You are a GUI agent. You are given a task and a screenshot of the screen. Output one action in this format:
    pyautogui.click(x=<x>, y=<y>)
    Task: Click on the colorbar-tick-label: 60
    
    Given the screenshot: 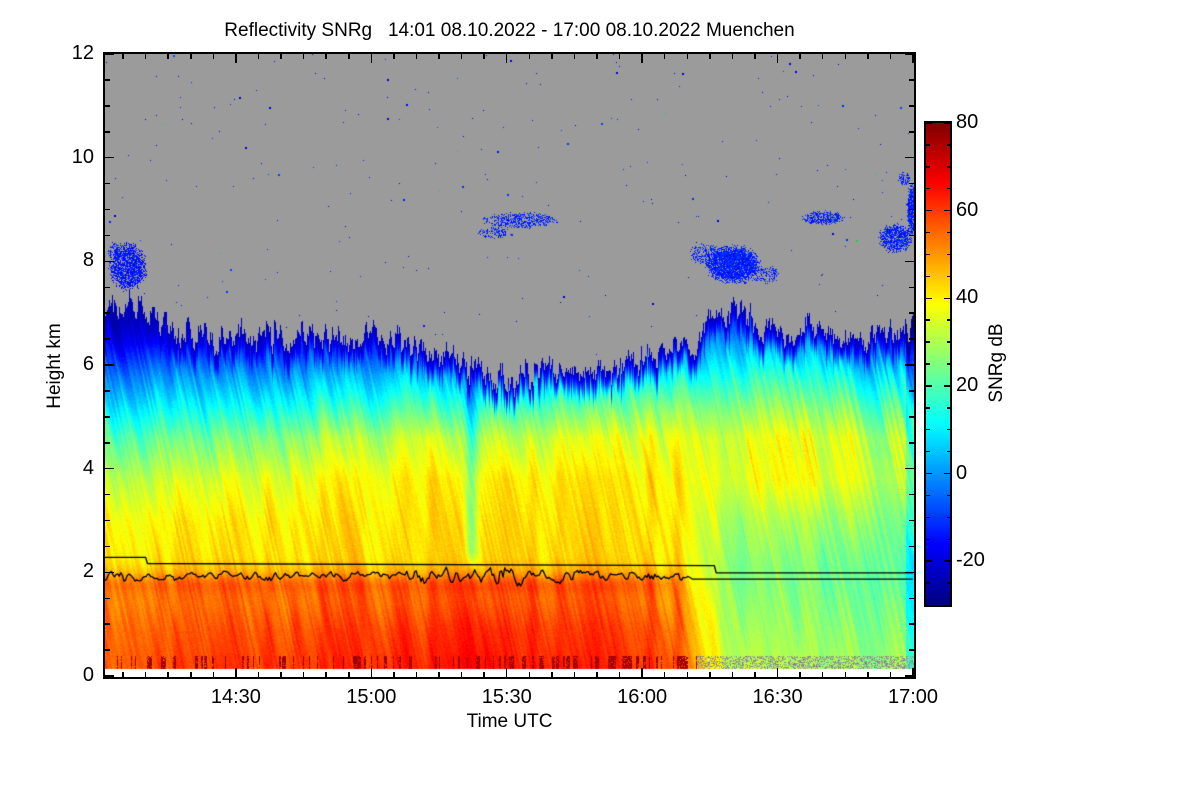 What is the action you would take?
    pyautogui.click(x=967, y=209)
    